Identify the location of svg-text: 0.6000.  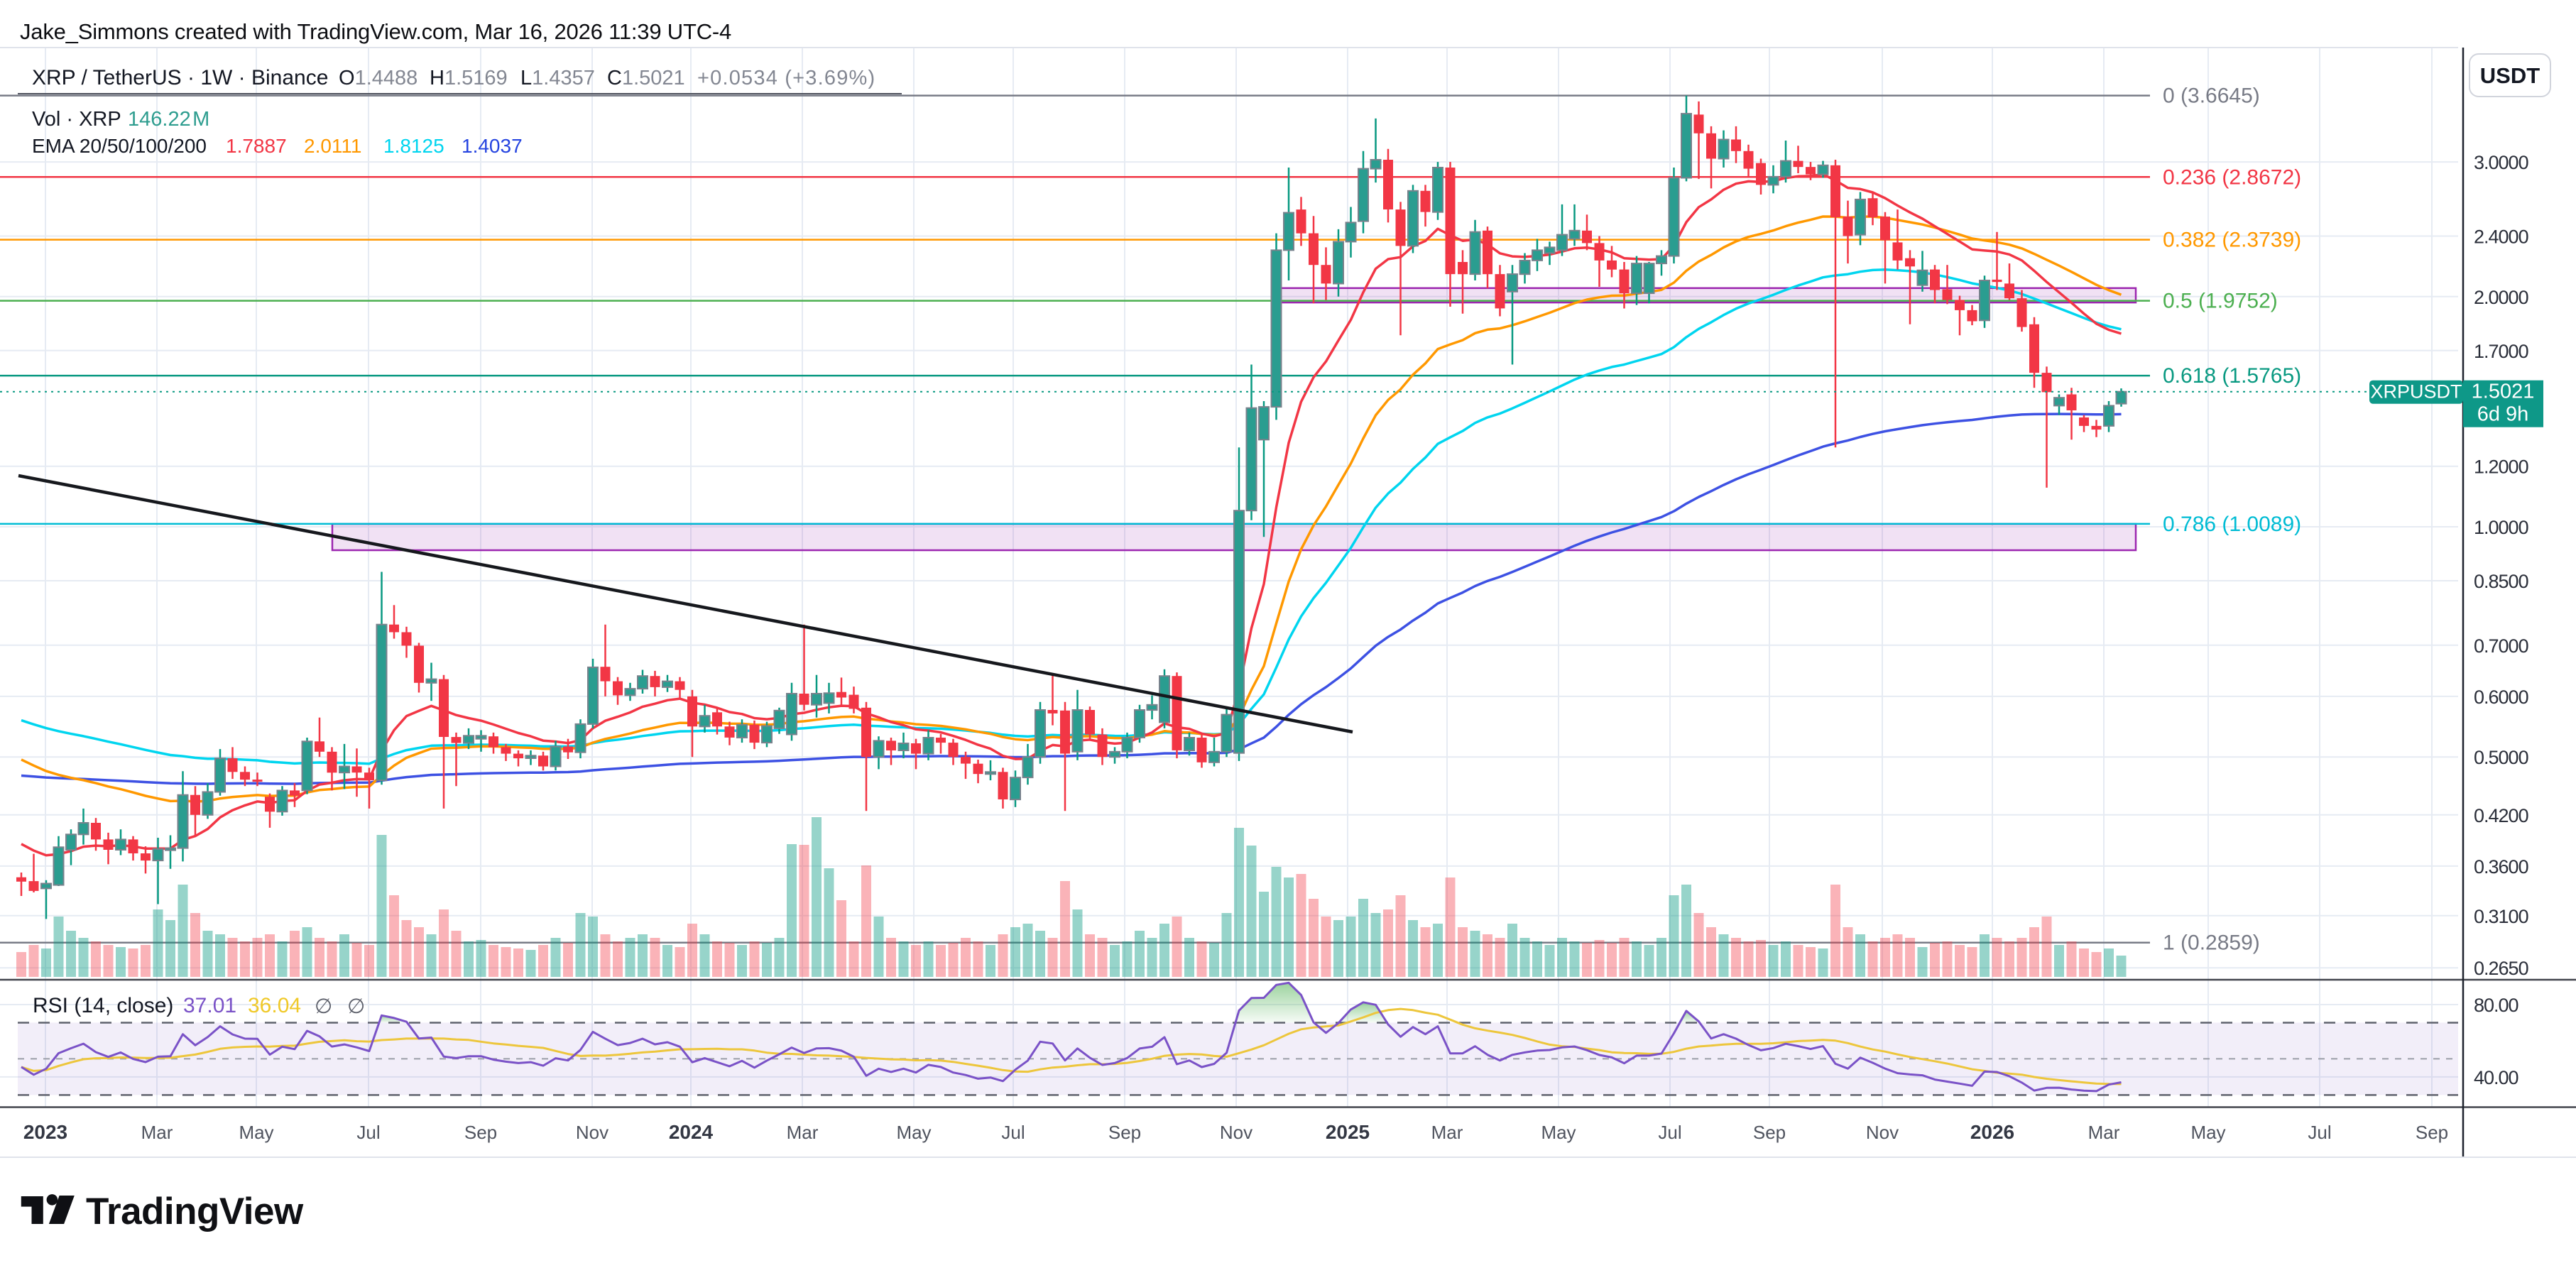
(2501, 697).